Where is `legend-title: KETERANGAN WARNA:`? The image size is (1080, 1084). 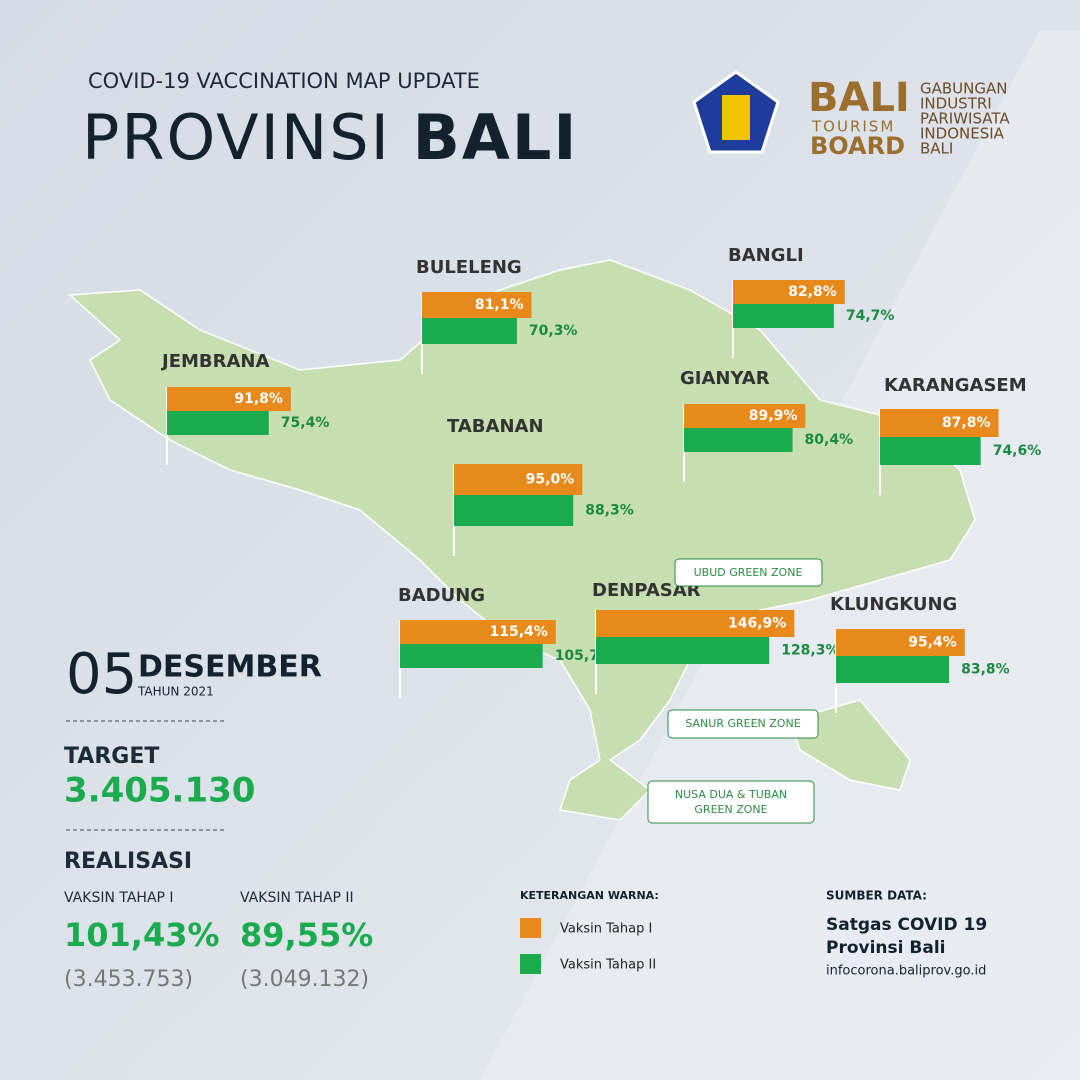 legend-title: KETERANGAN WARNA: is located at coordinates (589, 895).